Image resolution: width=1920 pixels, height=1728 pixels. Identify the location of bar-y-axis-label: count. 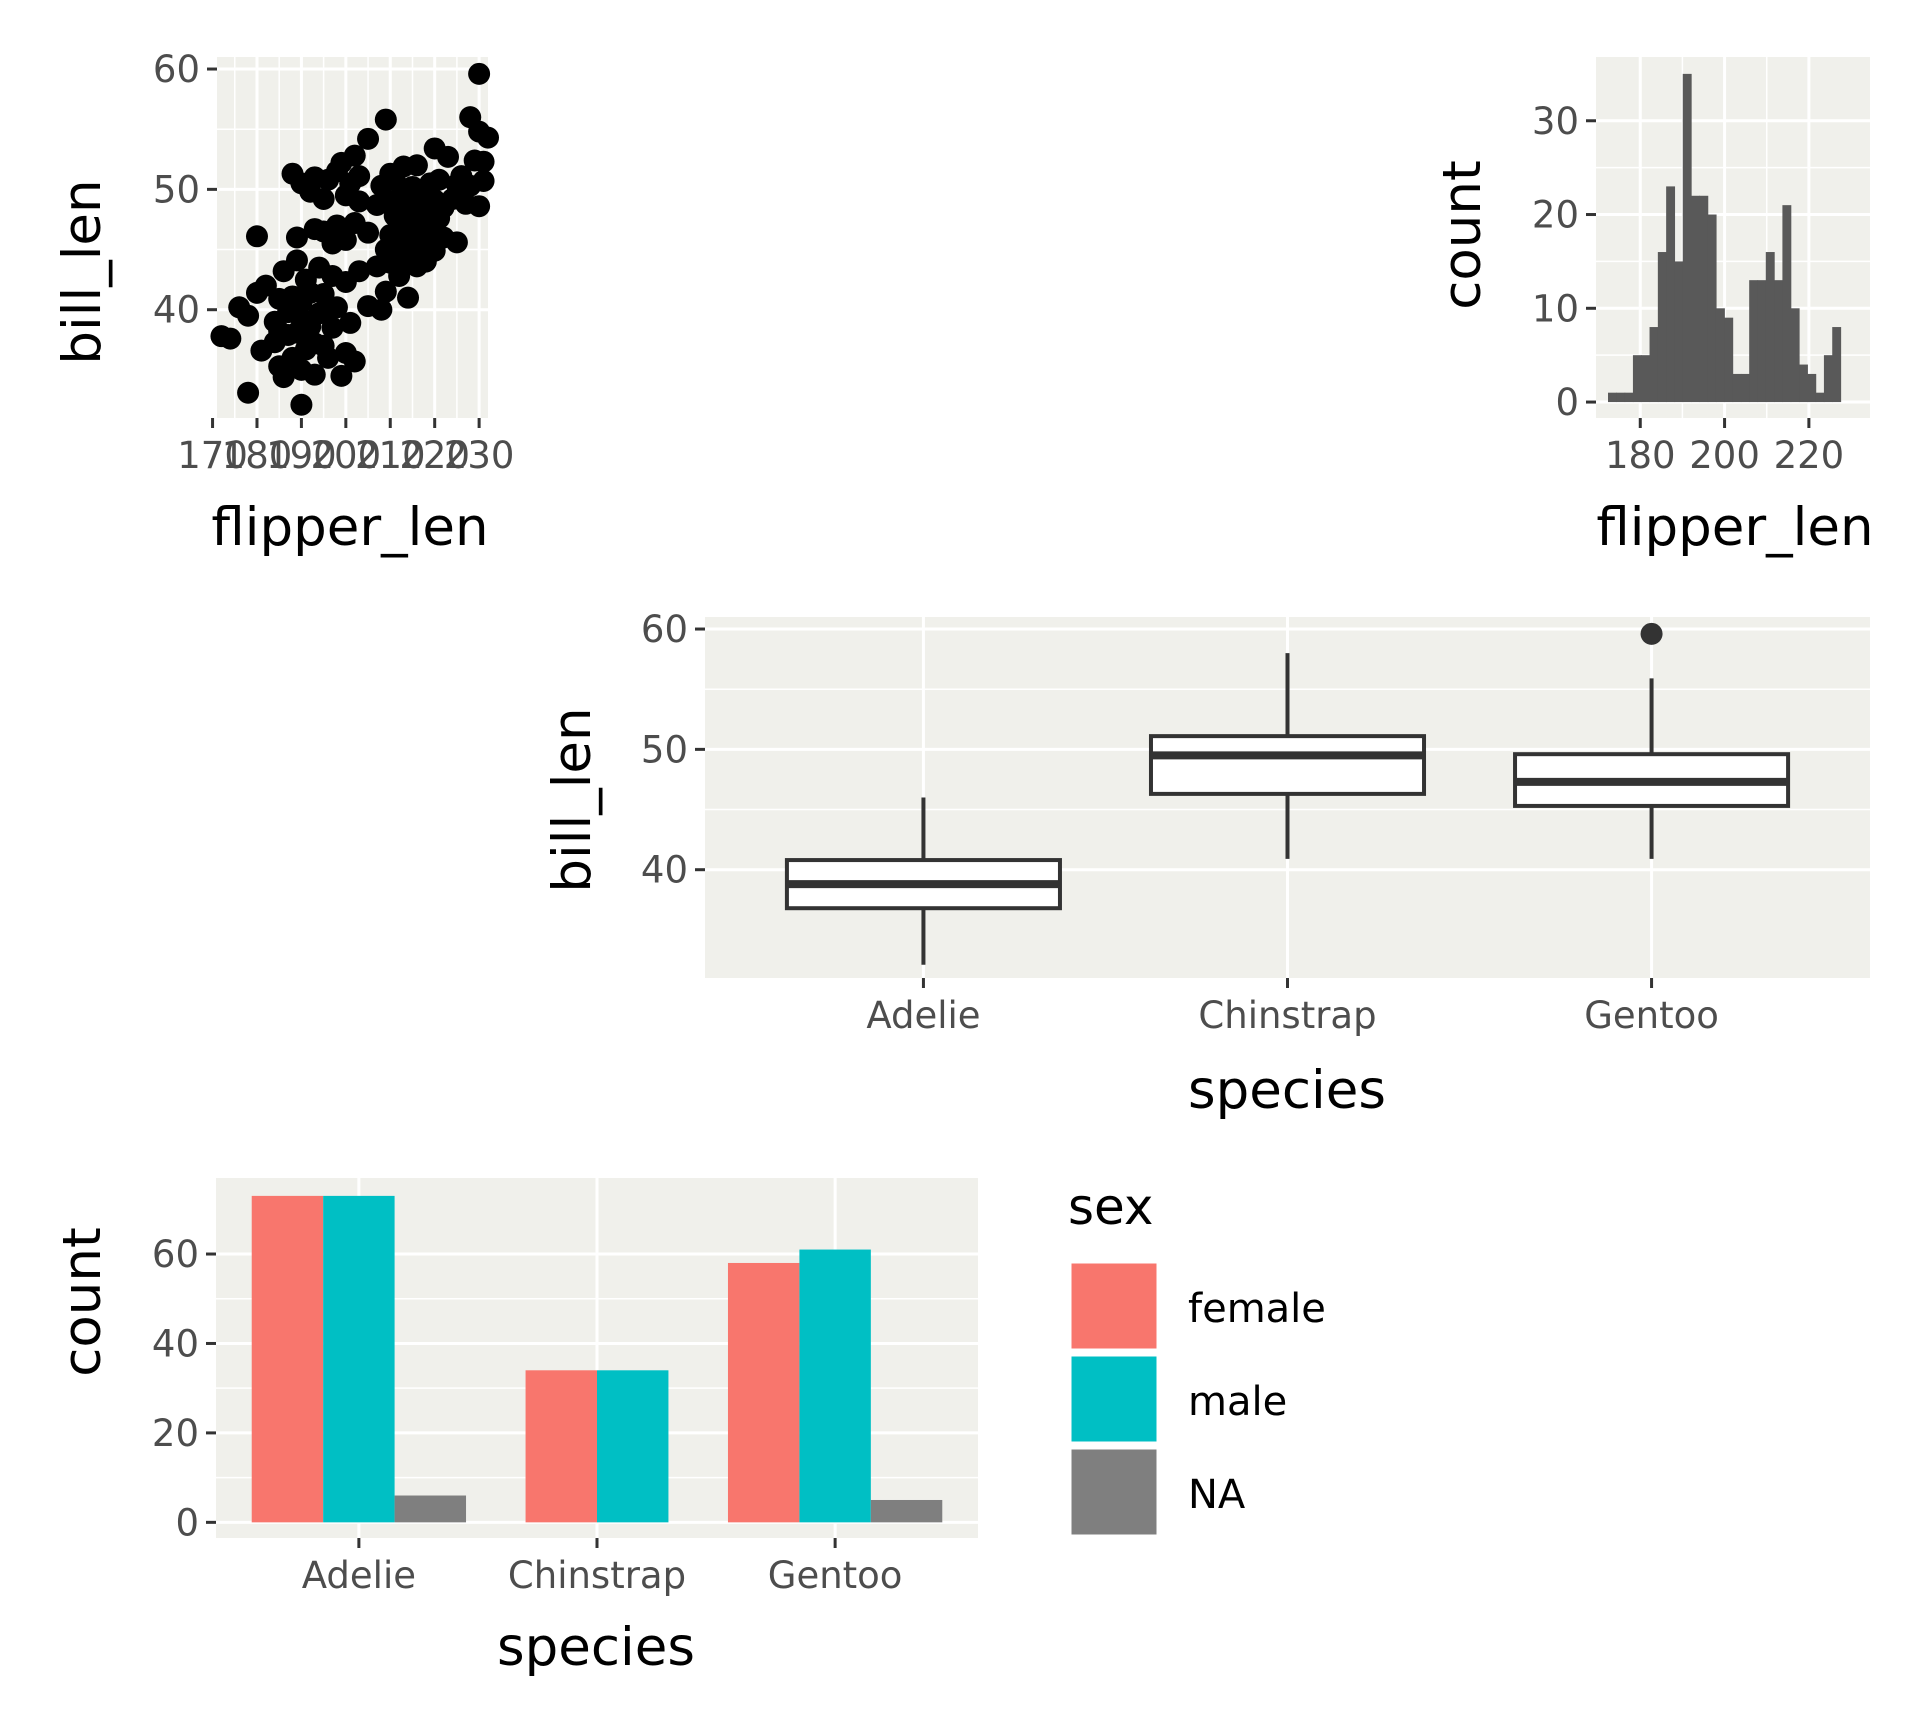
(82, 1302).